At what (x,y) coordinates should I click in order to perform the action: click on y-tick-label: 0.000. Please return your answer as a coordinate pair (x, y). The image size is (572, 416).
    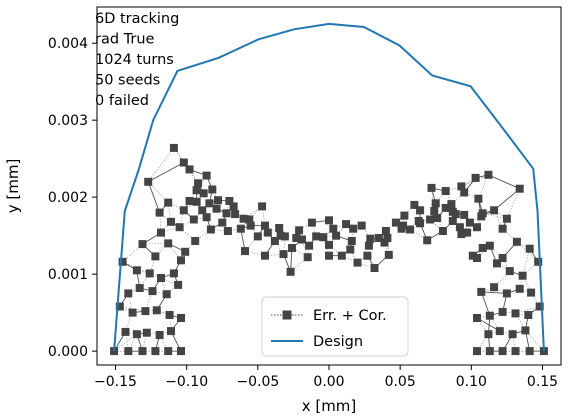
    Looking at the image, I should click on (68, 352).